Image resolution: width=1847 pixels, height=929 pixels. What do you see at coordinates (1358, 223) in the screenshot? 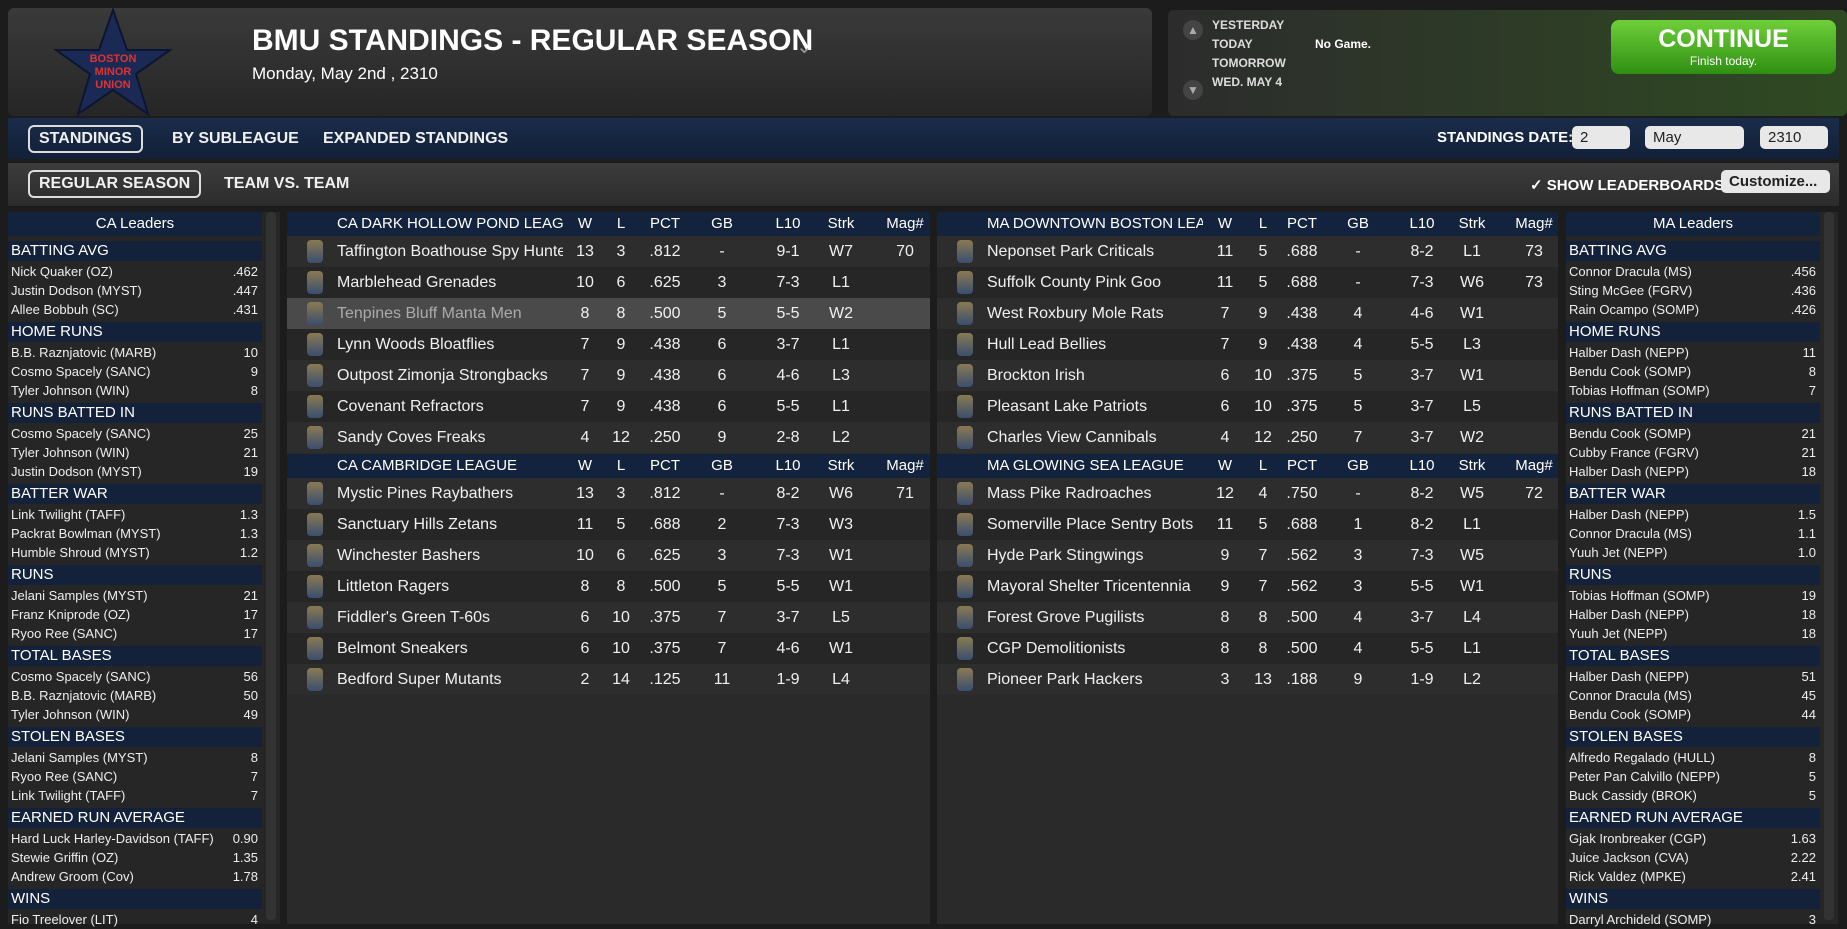
I see `column-header: GB` at bounding box center [1358, 223].